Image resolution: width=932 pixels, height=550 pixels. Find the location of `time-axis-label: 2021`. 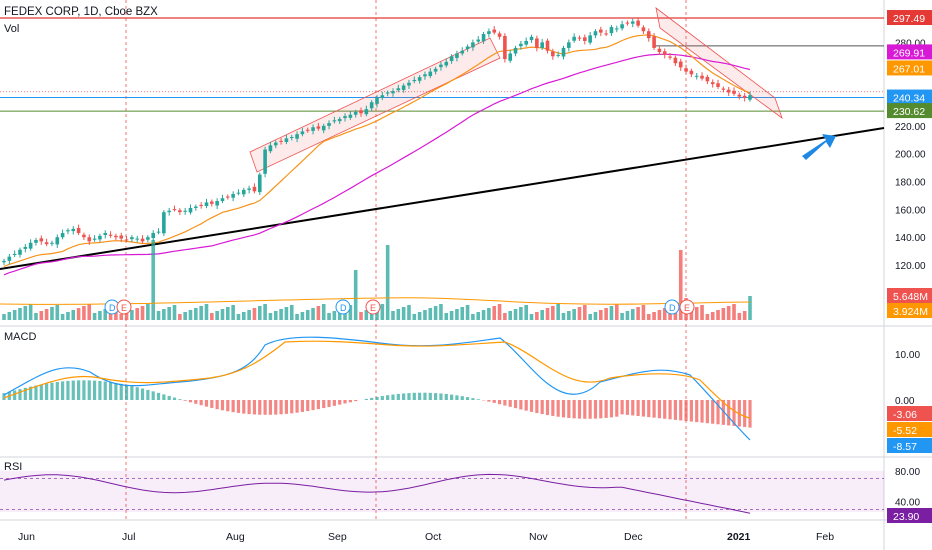

time-axis-label: 2021 is located at coordinates (739, 537).